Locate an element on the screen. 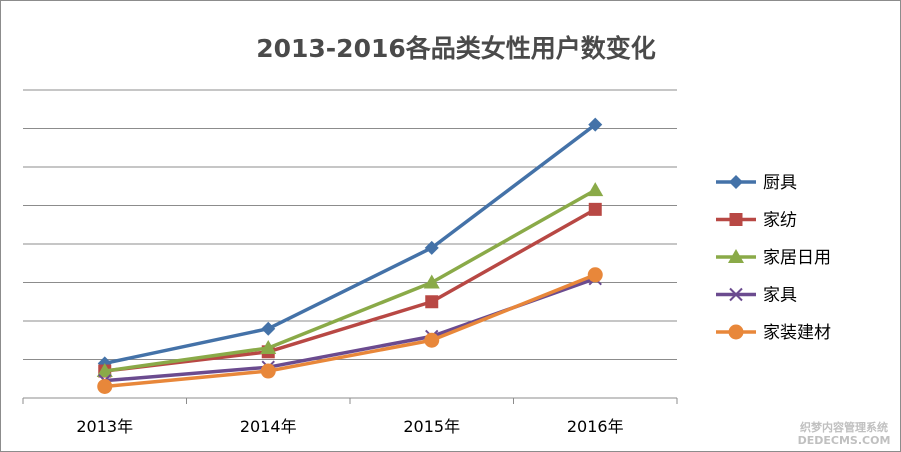 This screenshot has width=901, height=452. legend-label: 家具 is located at coordinates (780, 296).